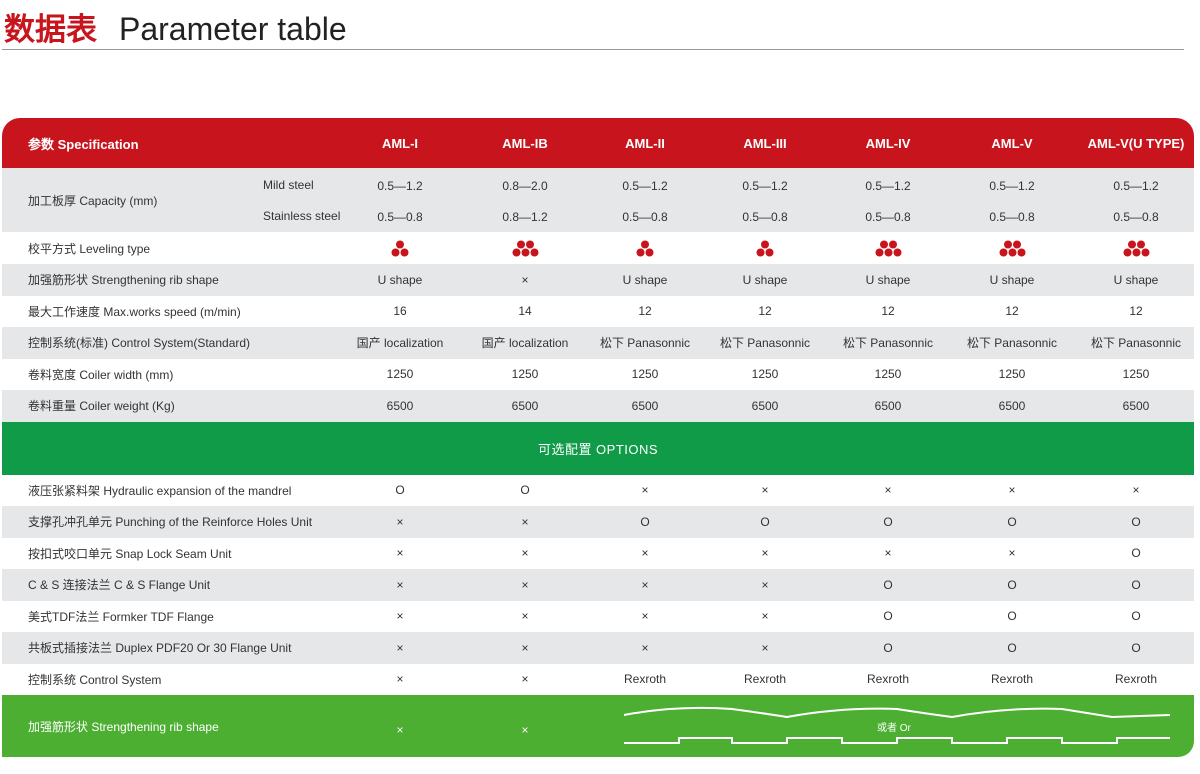  I want to click on model-header: AML-V, so click(1012, 143).